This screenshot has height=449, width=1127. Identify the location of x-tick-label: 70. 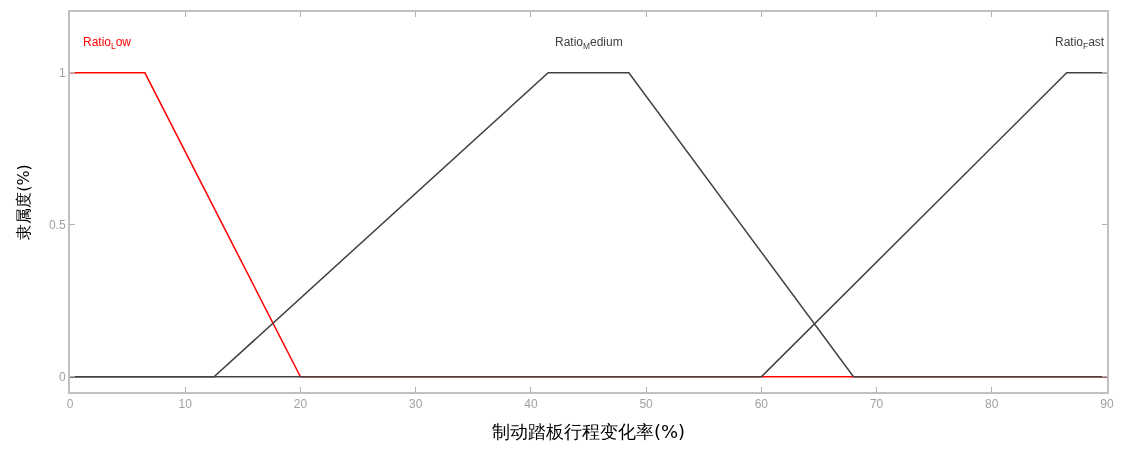
(876, 404).